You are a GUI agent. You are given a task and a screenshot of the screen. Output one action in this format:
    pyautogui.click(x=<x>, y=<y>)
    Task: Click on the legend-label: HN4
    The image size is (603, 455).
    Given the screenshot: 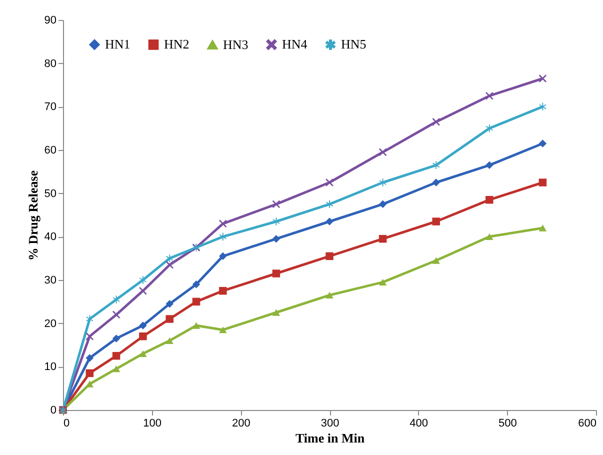 What is the action you would take?
    pyautogui.click(x=295, y=44)
    